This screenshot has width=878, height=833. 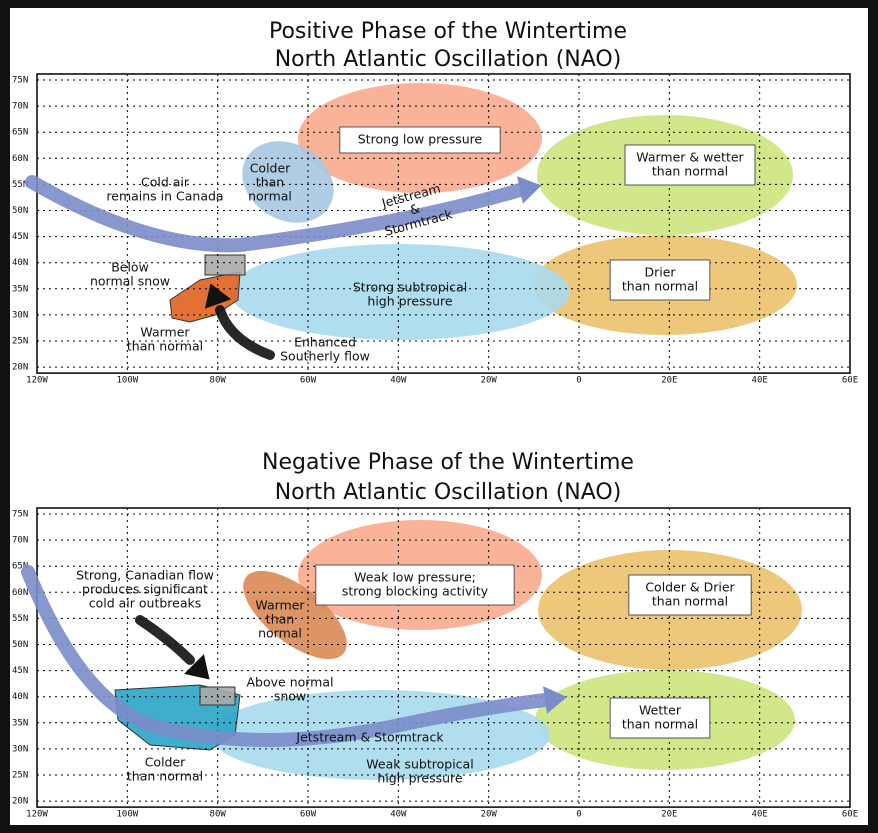 What do you see at coordinates (690, 157) in the screenshot?
I see `annotation-text: Warmer & wetter` at bounding box center [690, 157].